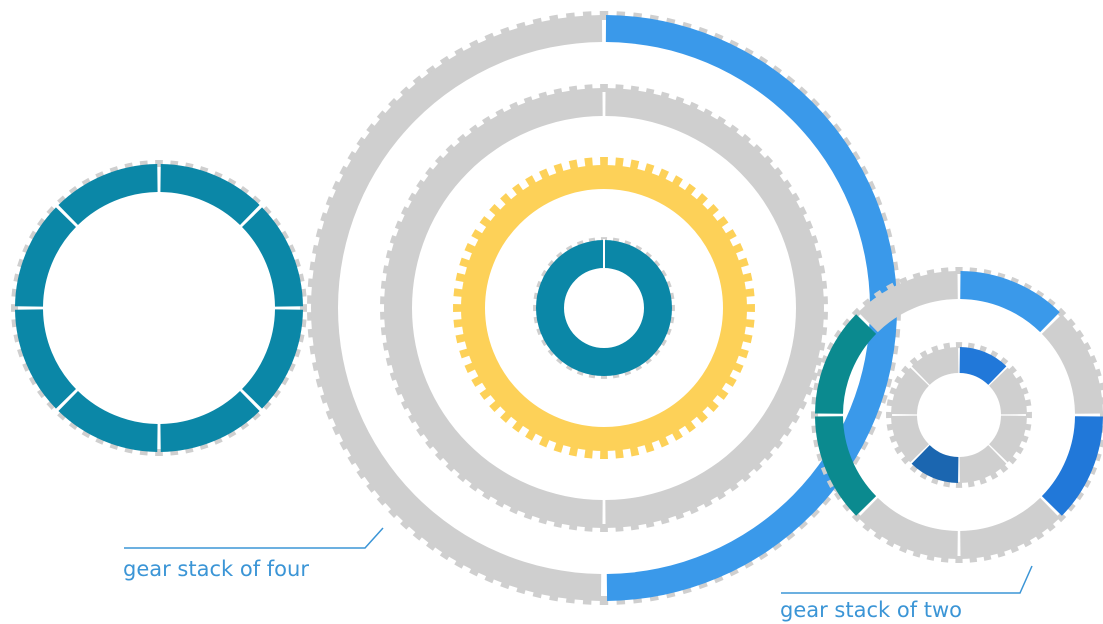  Describe the element at coordinates (253, 554) in the screenshot. I see `callout-stack-four: gear stack of four` at that location.